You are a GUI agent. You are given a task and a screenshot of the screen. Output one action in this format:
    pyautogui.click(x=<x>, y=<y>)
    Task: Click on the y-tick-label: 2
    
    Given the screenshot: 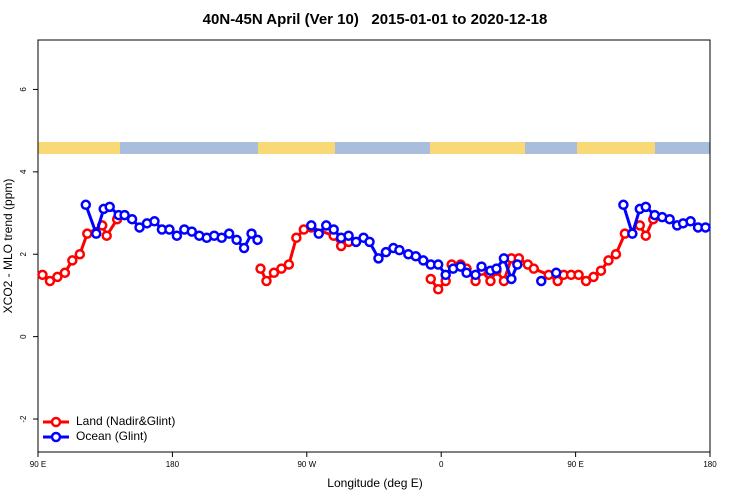 What is the action you would take?
    pyautogui.click(x=23, y=253)
    